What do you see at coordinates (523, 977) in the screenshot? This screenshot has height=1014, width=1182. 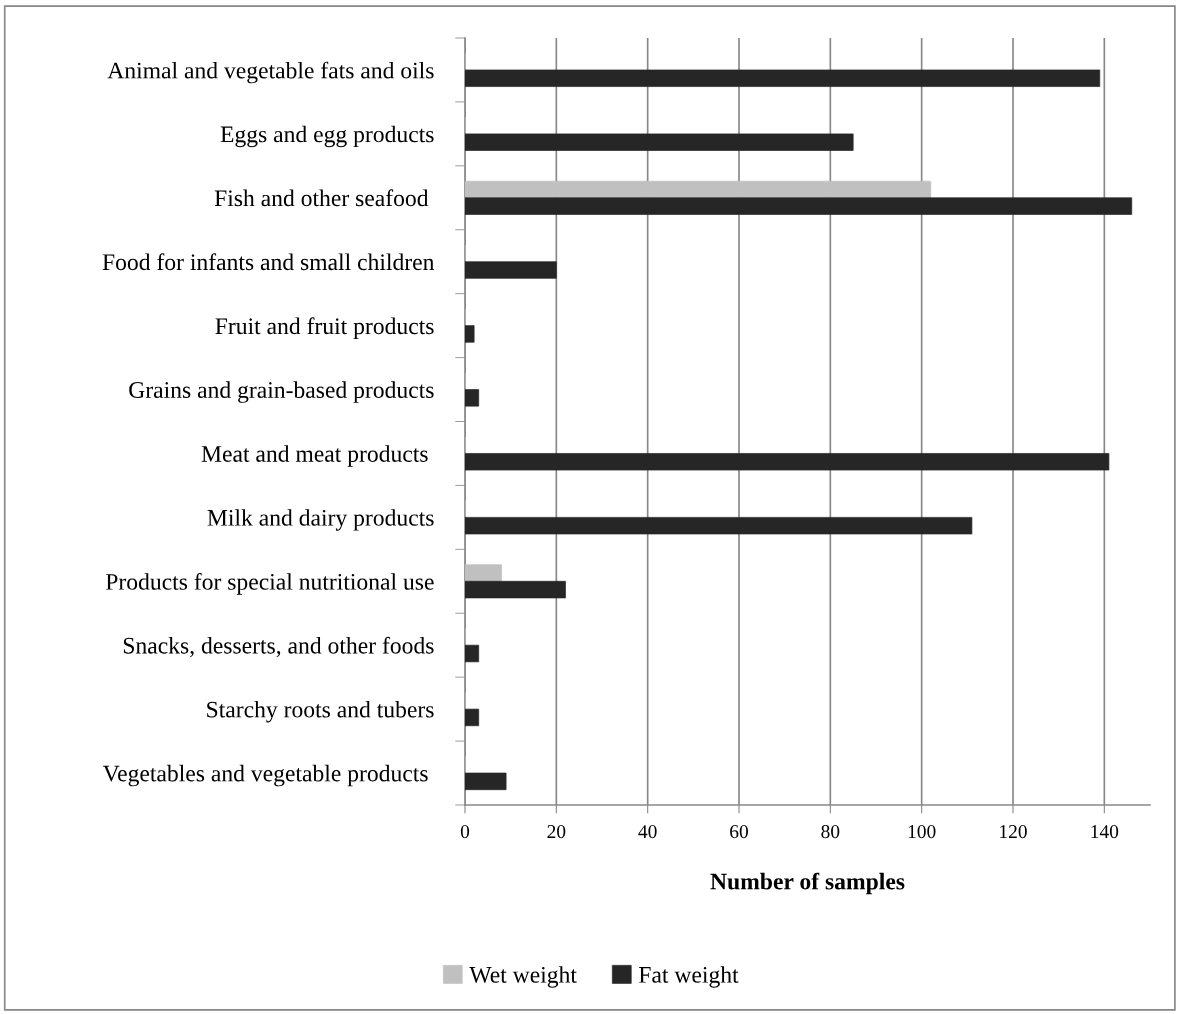 I see `legend-label: Wet weight` at bounding box center [523, 977].